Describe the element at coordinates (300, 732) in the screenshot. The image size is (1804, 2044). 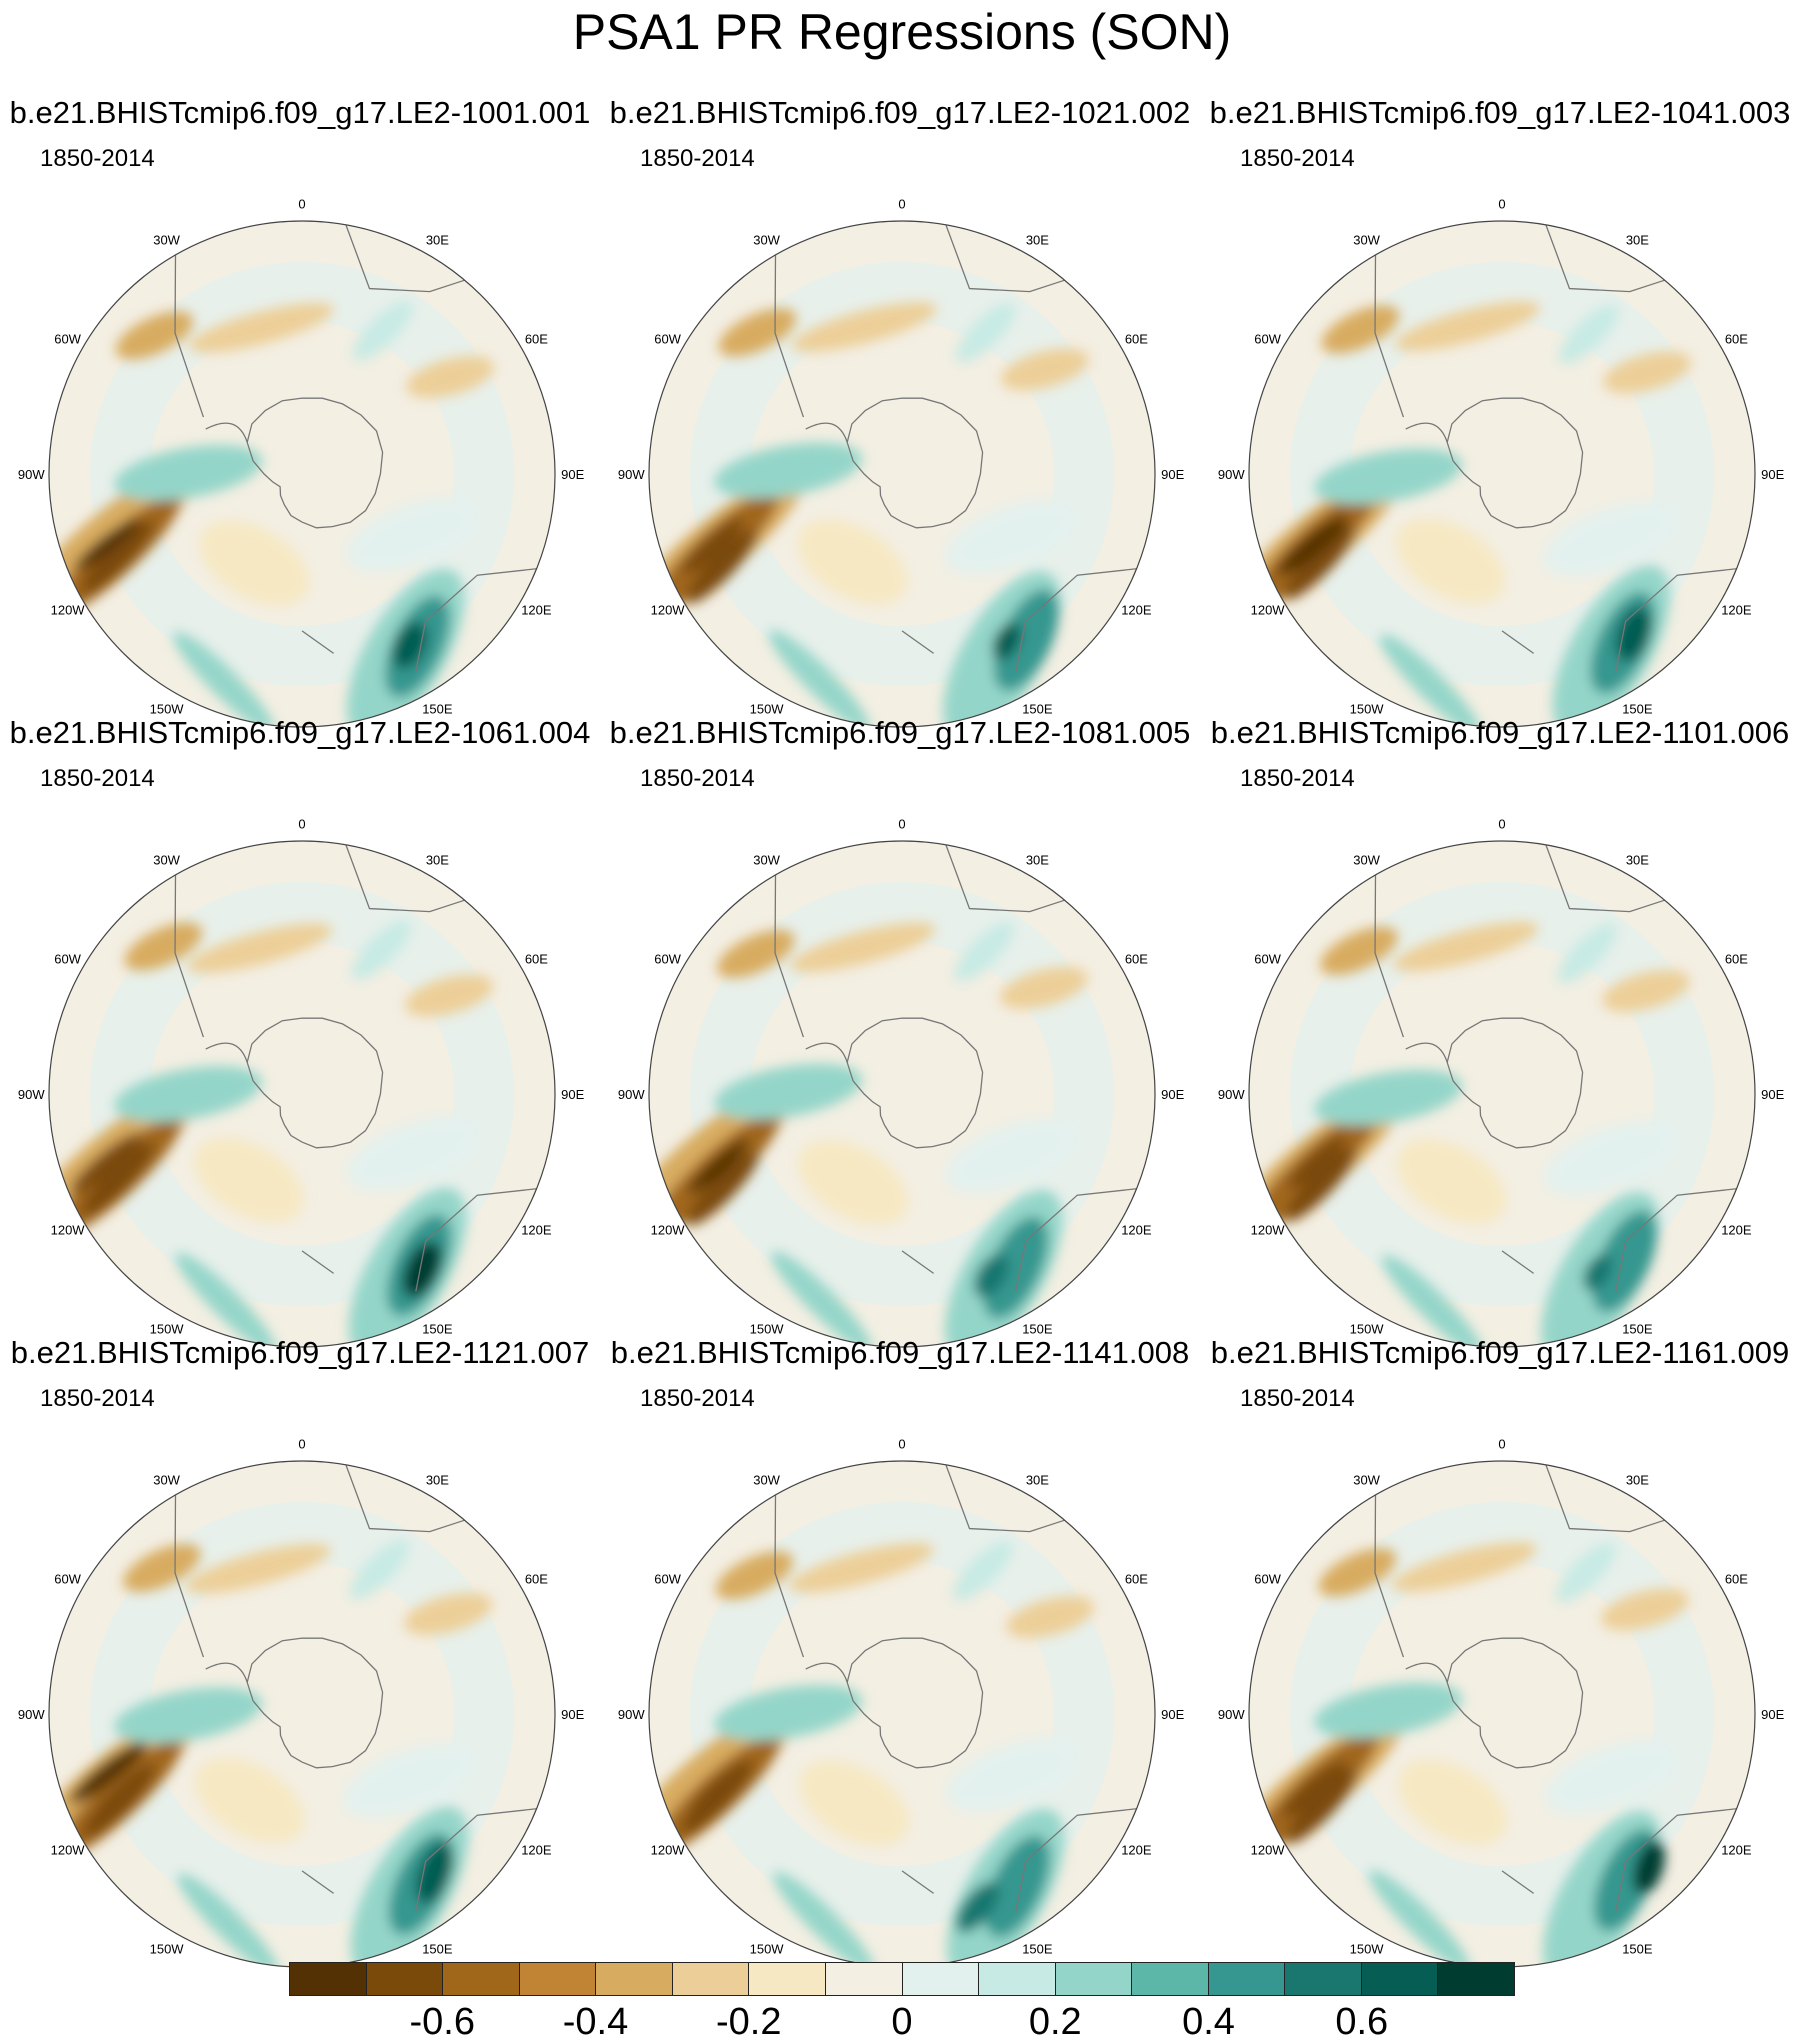
I see `panel-title: b.e21.BHISTcmip6.f09_g17.LE2-1061.004` at that location.